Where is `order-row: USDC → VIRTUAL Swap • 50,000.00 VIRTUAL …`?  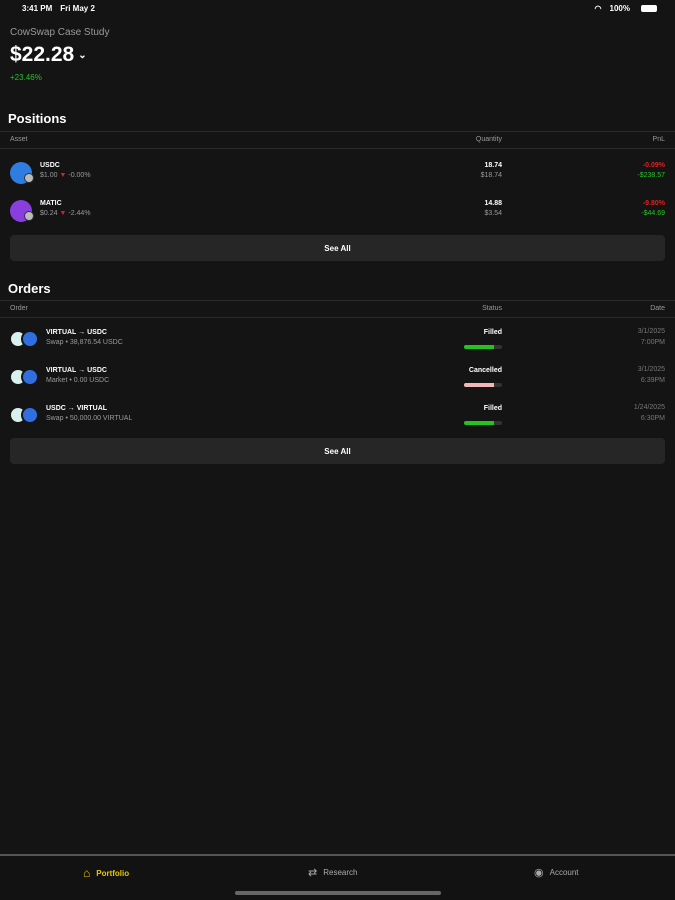 order-row: USDC → VIRTUAL Swap • 50,000.00 VIRTUAL … is located at coordinates (337, 418).